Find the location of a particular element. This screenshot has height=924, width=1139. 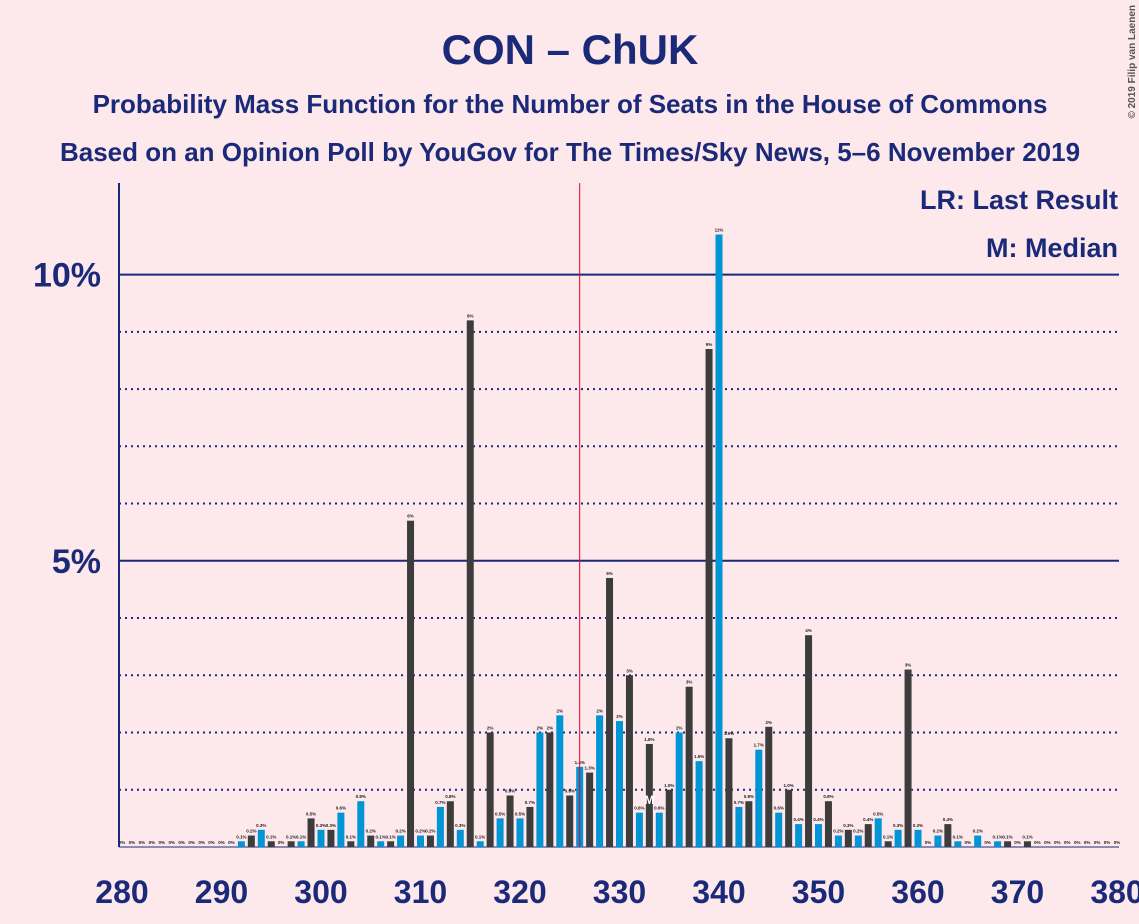

data-label: 5% is located at coordinates (609, 573).